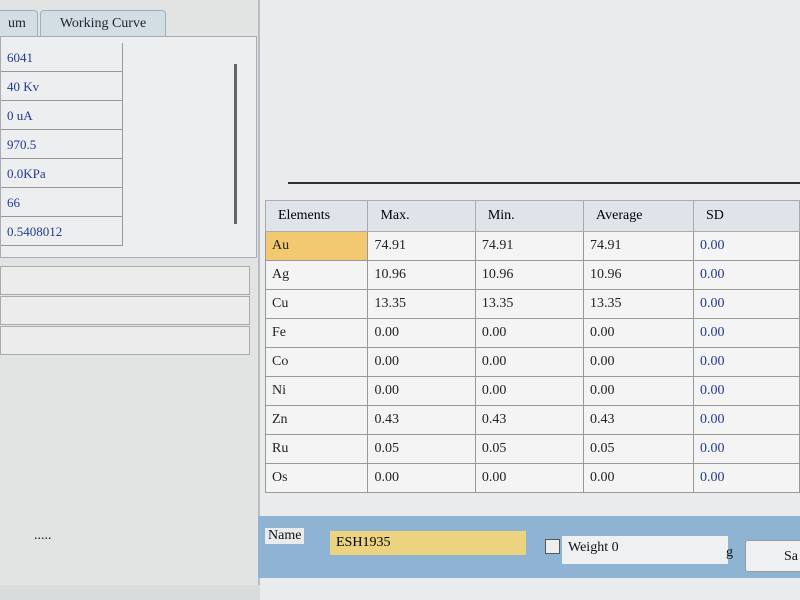  Describe the element at coordinates (428, 543) in the screenshot. I see `name-input` at that location.